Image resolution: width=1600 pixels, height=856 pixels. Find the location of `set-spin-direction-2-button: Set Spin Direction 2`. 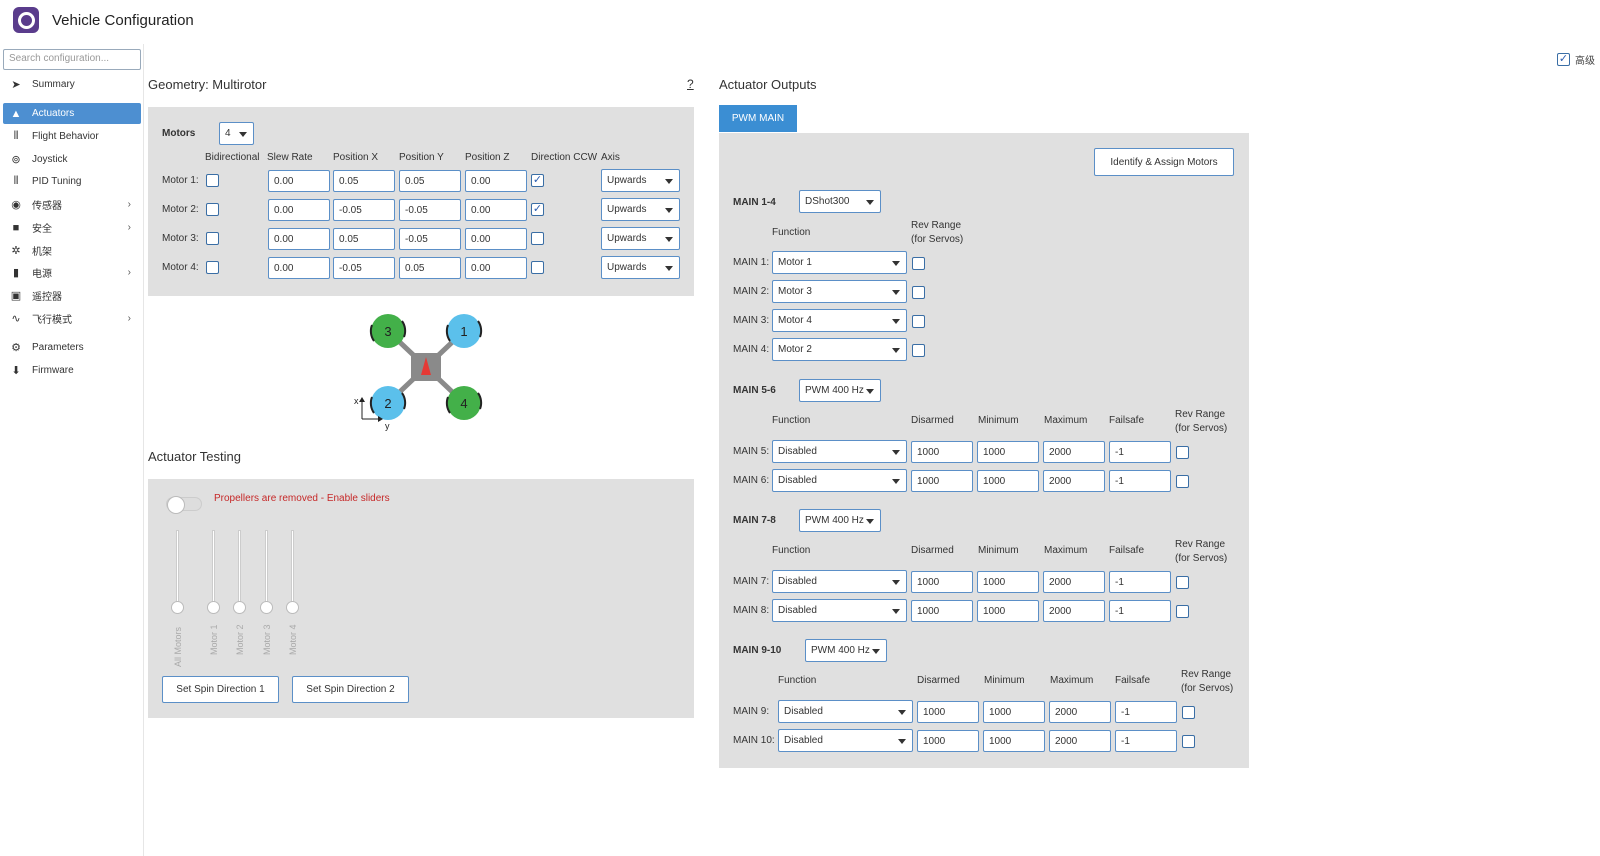

set-spin-direction-2-button: Set Spin Direction 2 is located at coordinates (350, 689).